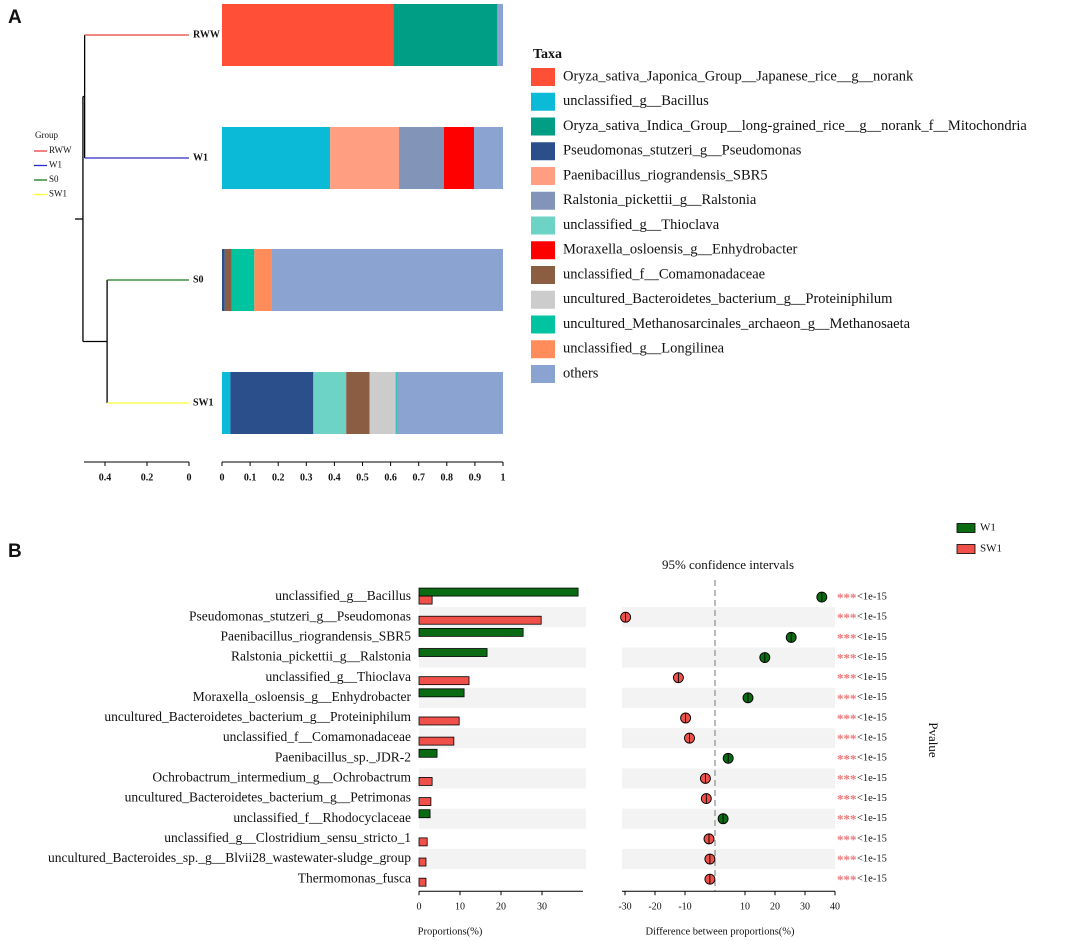 This screenshot has width=1072, height=941. What do you see at coordinates (300, 615) in the screenshot?
I see `category-label: Pseudomonas_stutzeri_g__Pseudomonas` at bounding box center [300, 615].